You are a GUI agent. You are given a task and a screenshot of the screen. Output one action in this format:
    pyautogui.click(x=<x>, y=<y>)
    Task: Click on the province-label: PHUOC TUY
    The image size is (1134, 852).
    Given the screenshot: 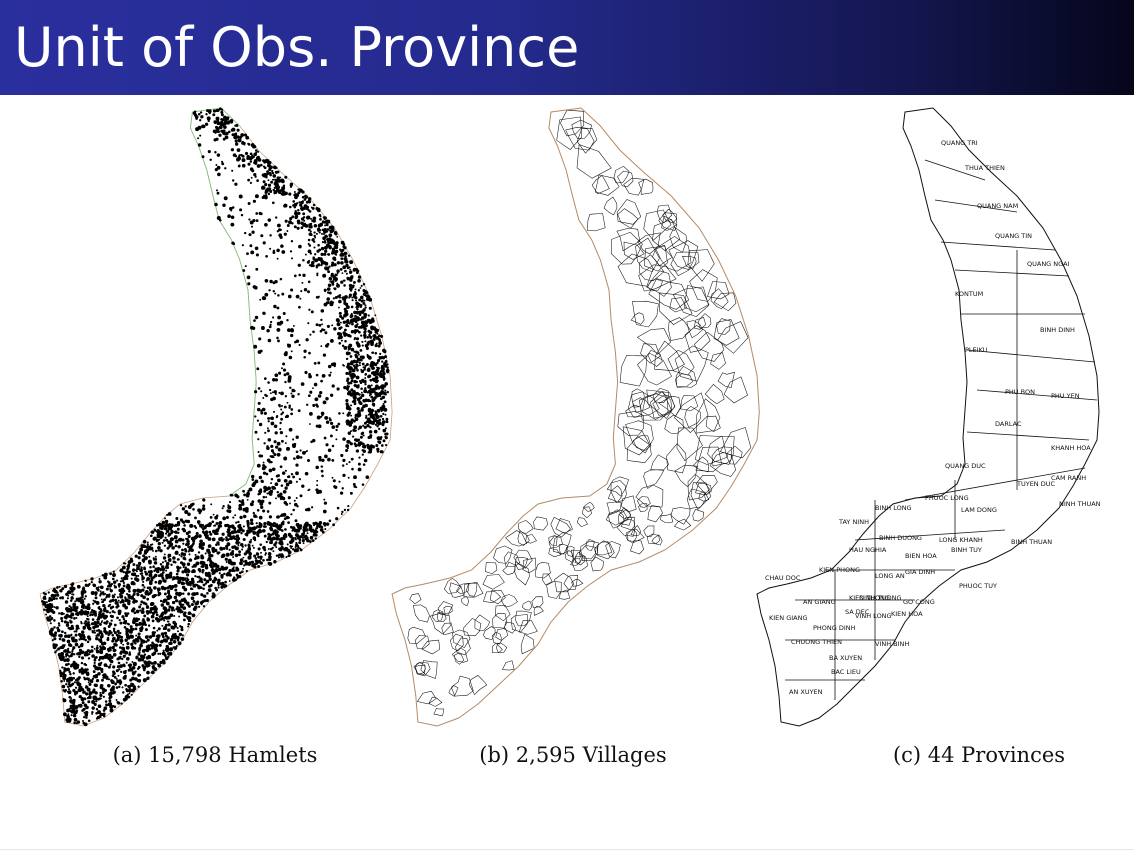 What is the action you would take?
    pyautogui.click(x=978, y=586)
    